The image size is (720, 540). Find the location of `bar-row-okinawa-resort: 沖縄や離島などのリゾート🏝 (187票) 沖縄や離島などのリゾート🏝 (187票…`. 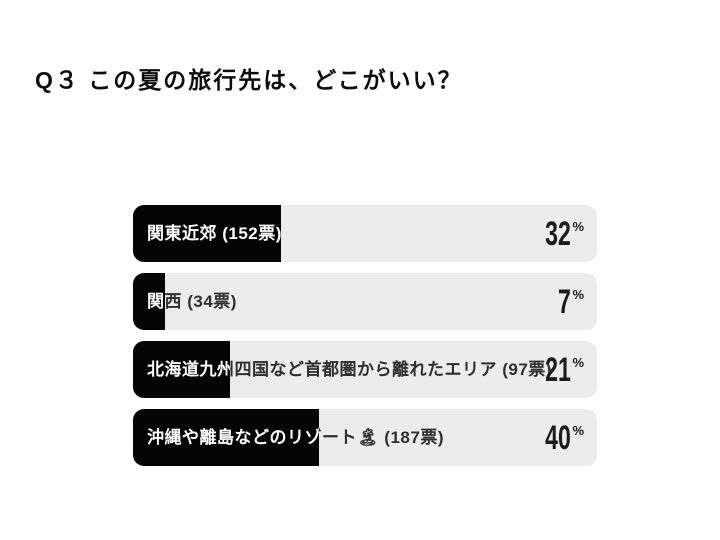

bar-row-okinawa-resort: 沖縄や離島などのリゾート🏝 (187票) 沖縄や離島などのリゾート🏝 (187票… is located at coordinates (365, 437).